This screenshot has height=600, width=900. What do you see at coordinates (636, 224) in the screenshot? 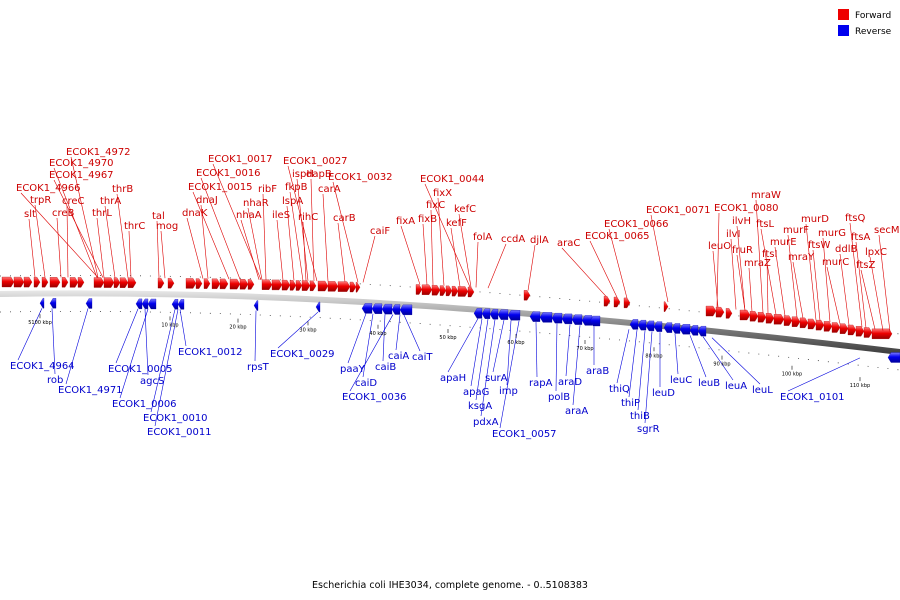
I see `forward-gene-label-ecok1-0066: ECOK1_0066` at bounding box center [636, 224].